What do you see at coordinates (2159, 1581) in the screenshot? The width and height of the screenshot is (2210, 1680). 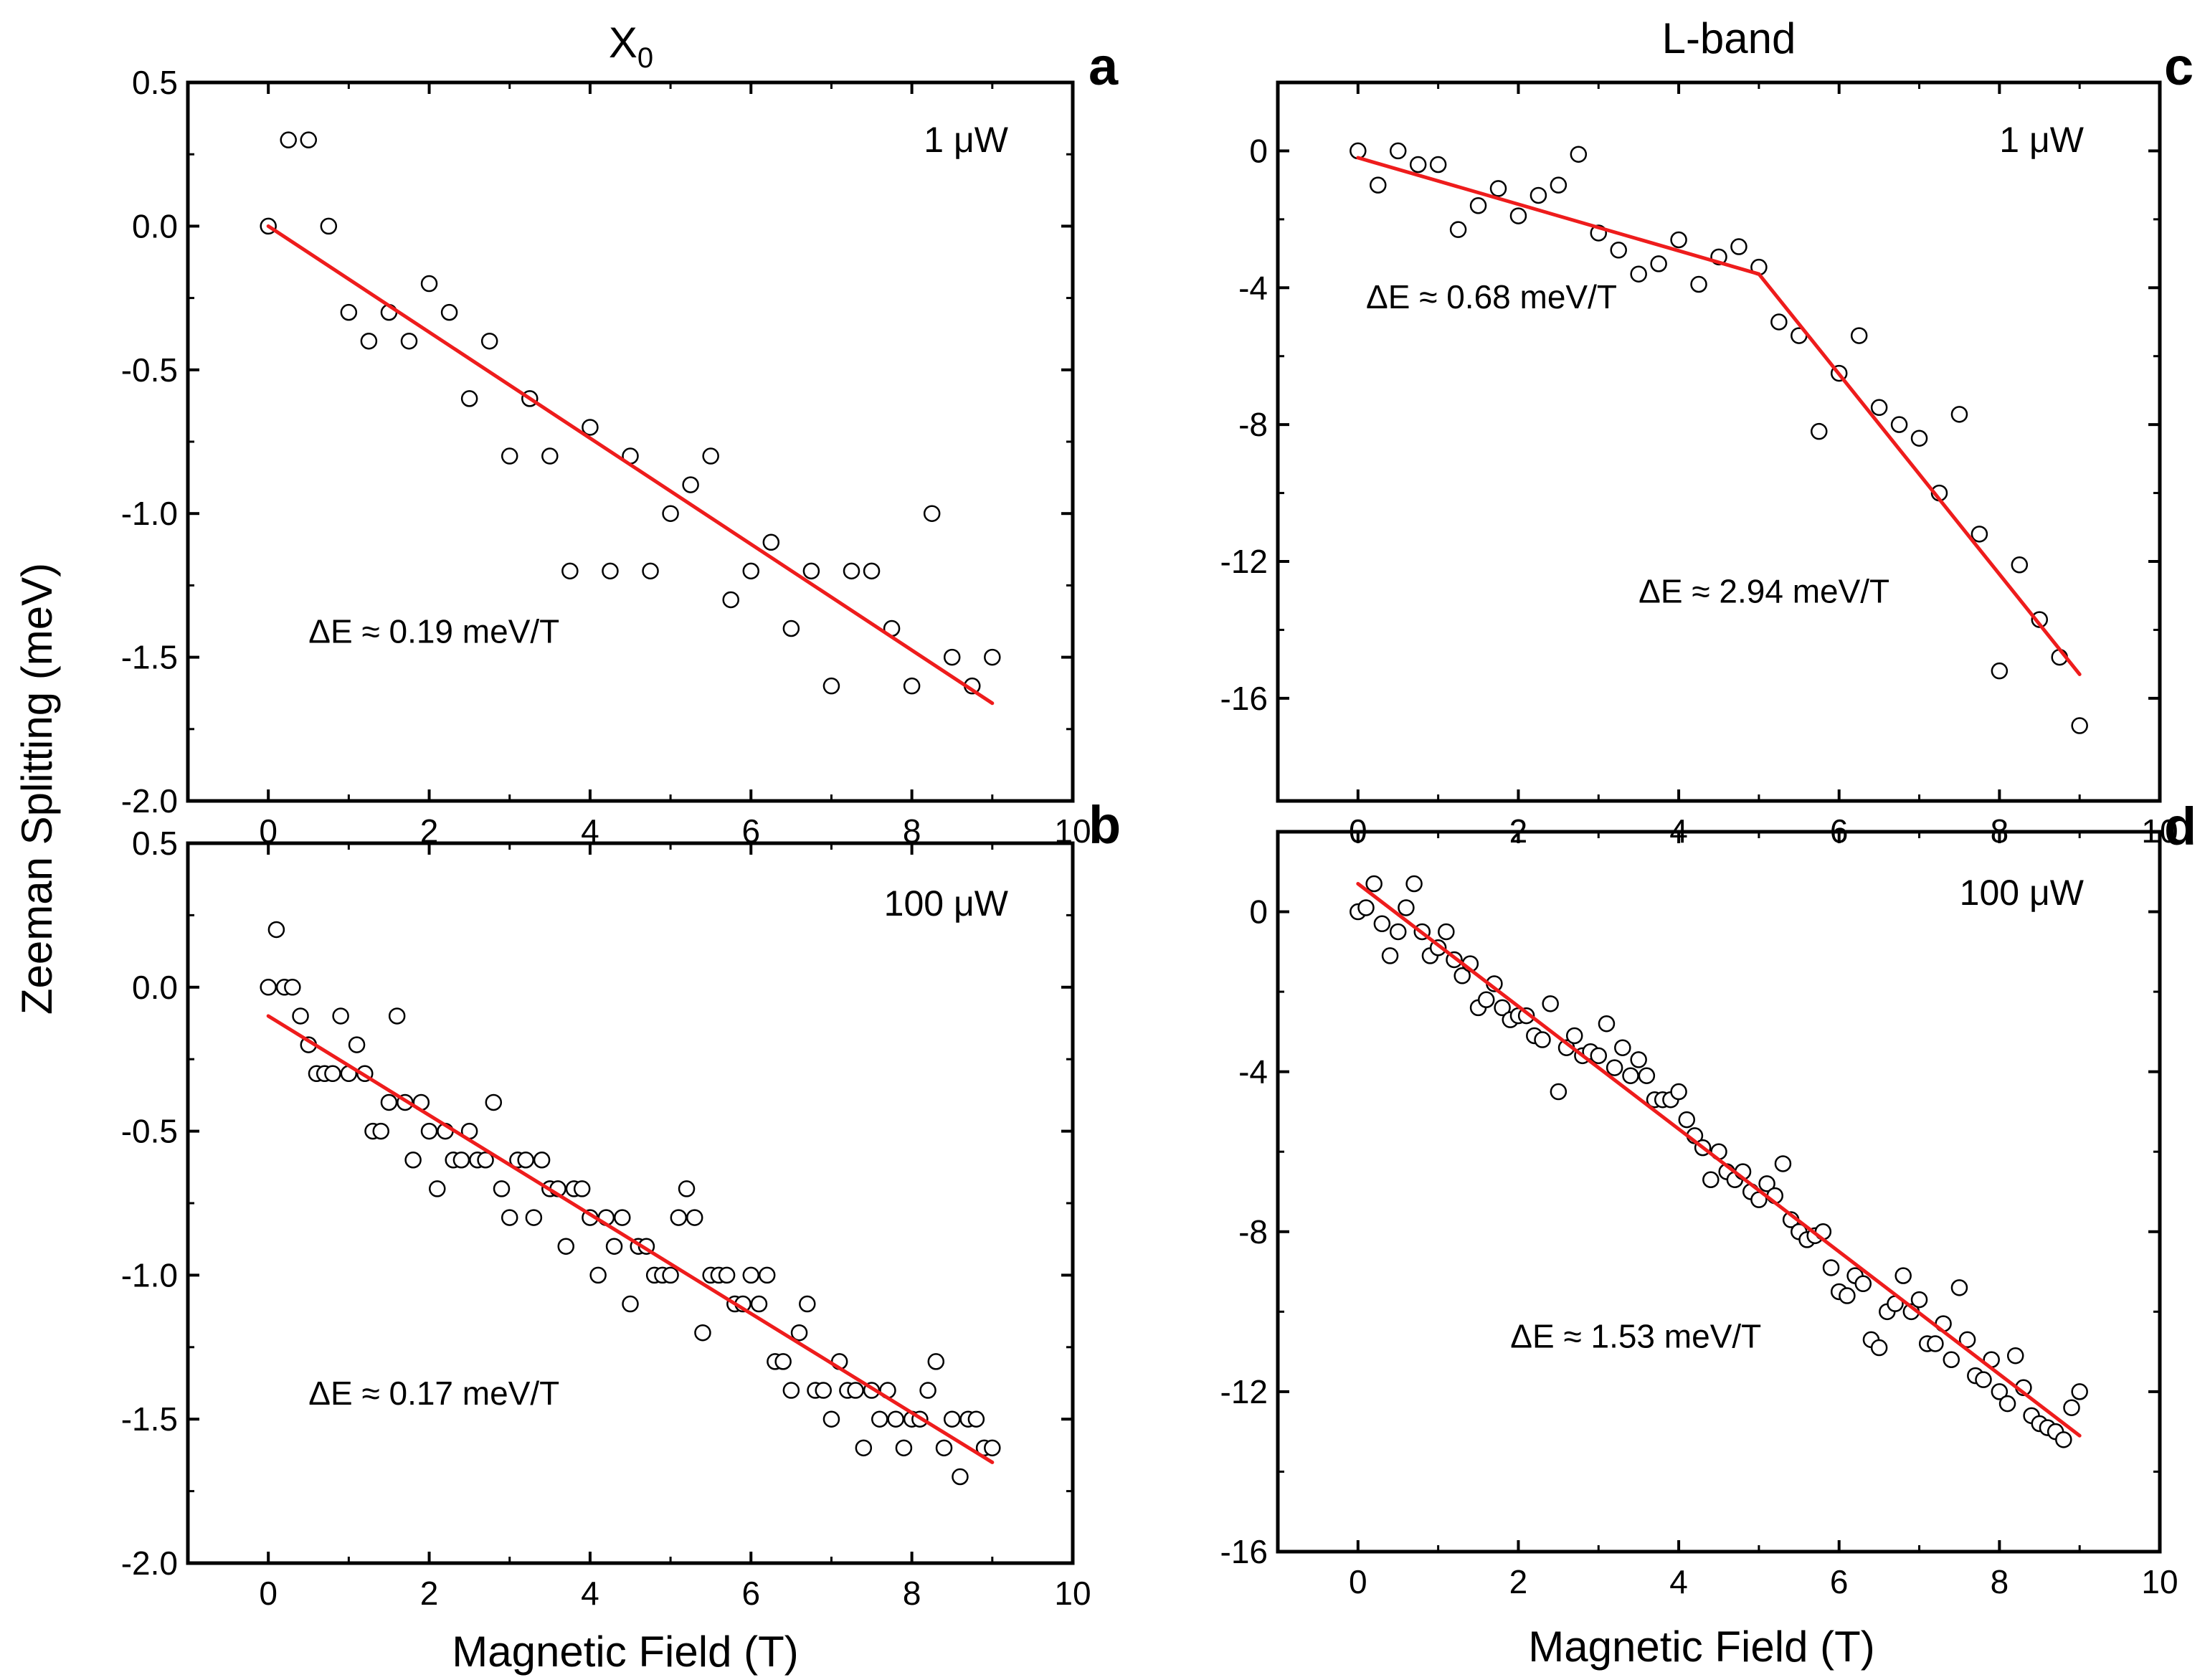 I see `x-tick-label: 10` at bounding box center [2159, 1581].